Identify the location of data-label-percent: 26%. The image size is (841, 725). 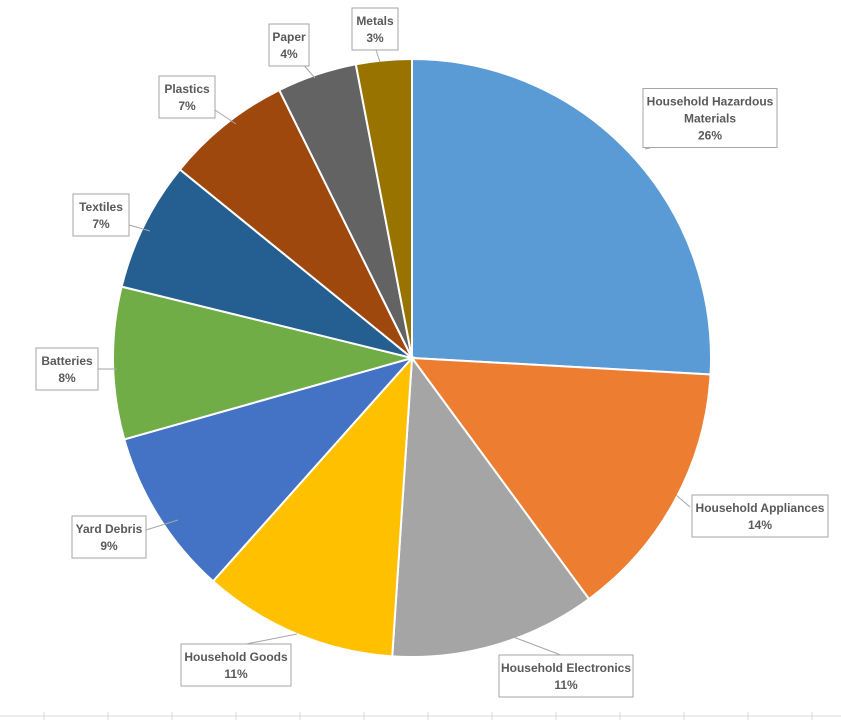
(710, 136).